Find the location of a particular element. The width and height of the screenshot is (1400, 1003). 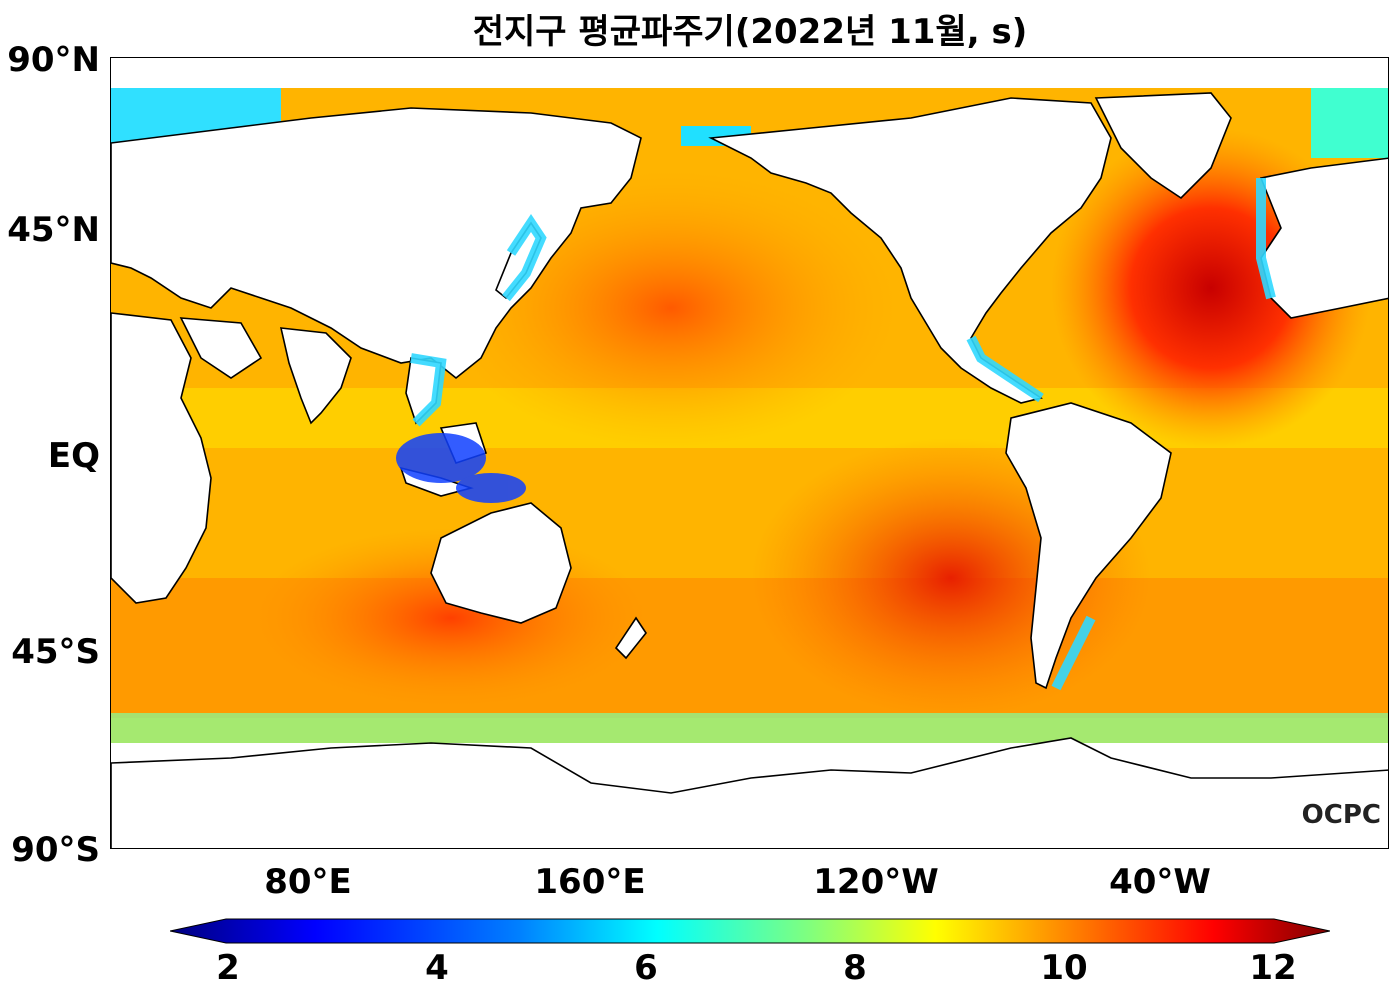

colorbar-tick-12: 12 is located at coordinates (1273, 968).